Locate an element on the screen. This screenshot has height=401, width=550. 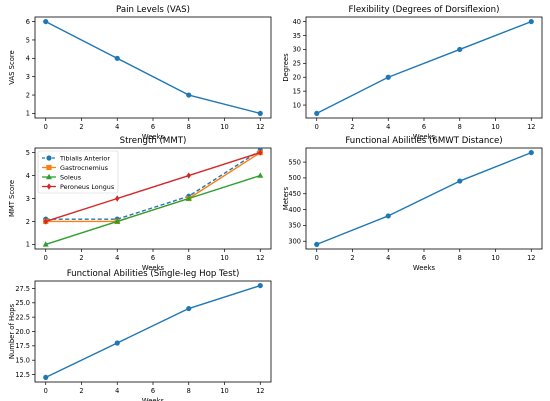
y-tick-label: 27.5 is located at coordinates (22, 289).